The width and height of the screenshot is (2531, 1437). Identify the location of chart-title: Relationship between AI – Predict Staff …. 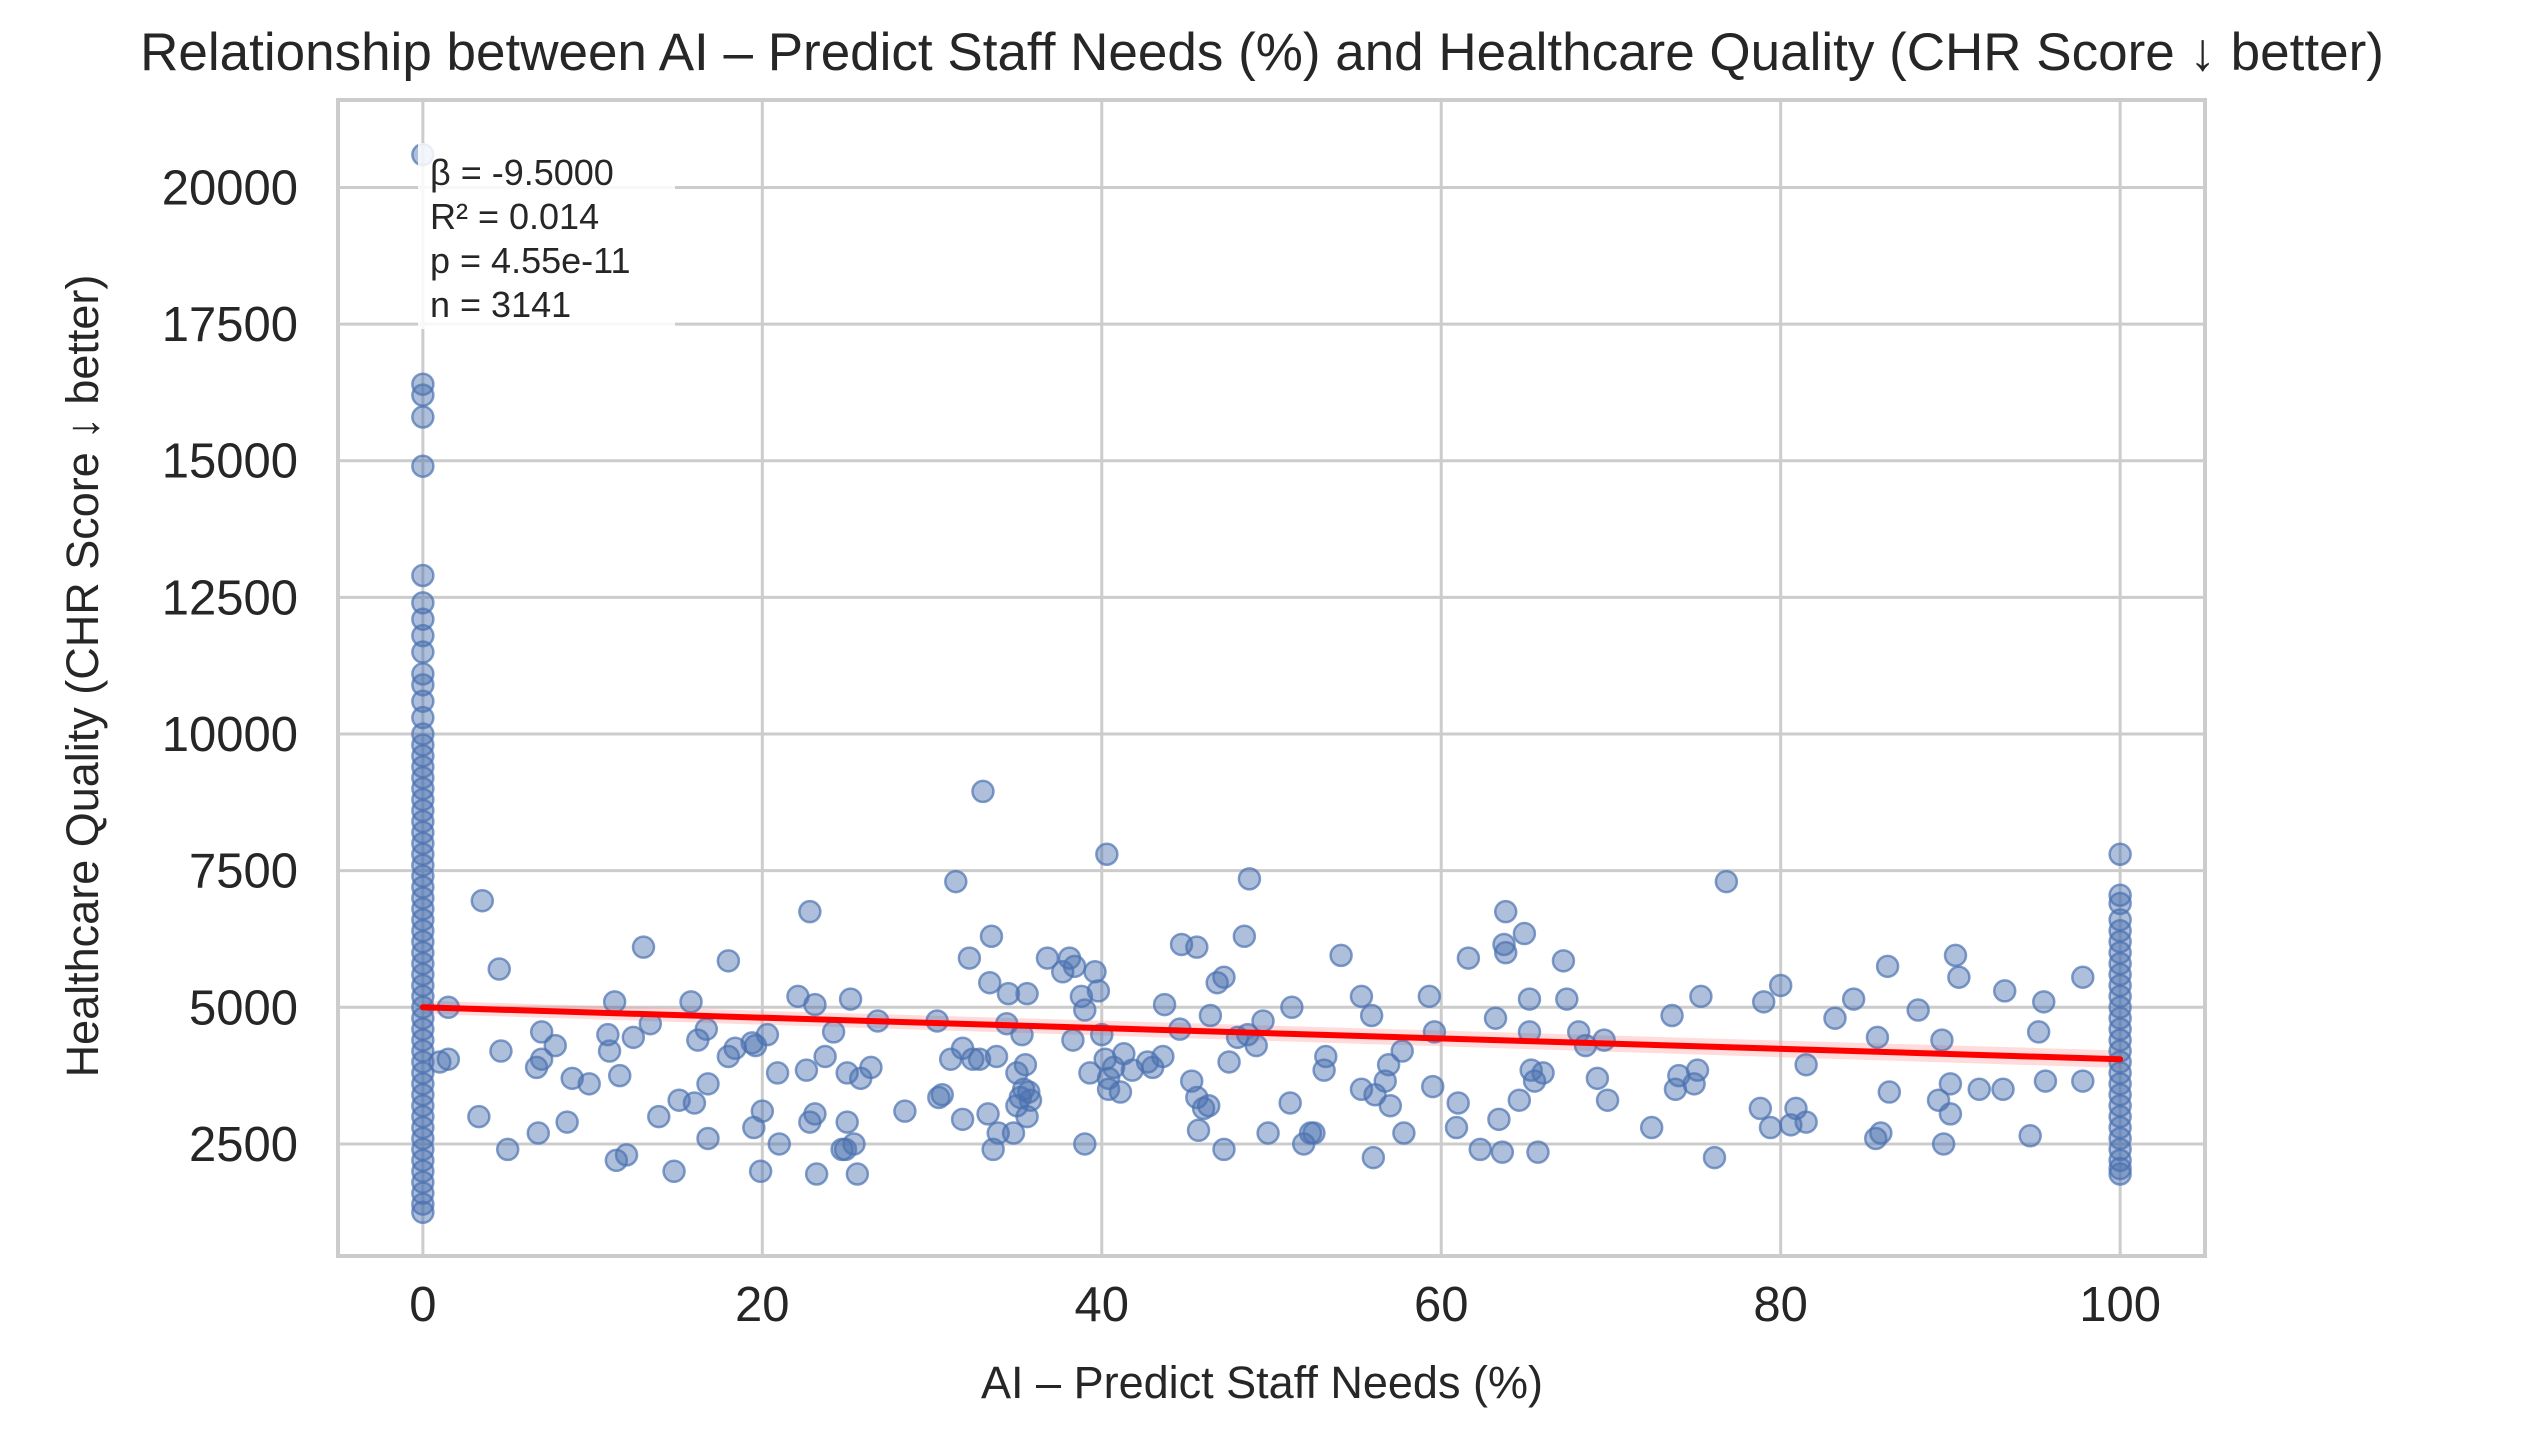
(1262, 52).